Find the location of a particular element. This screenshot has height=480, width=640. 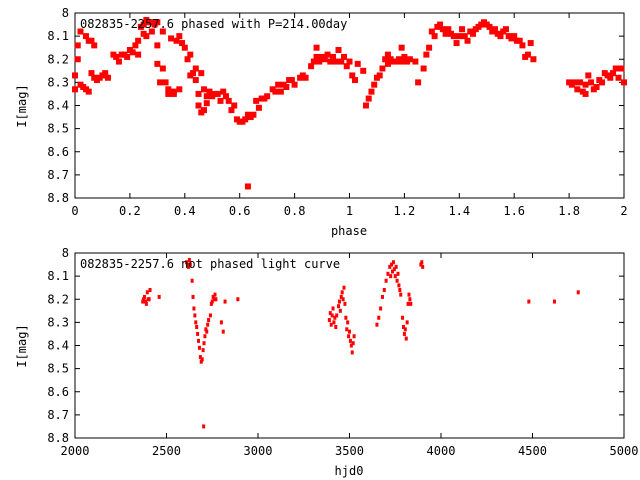

y-tick-label: 8.2 is located at coordinates (58, 299).